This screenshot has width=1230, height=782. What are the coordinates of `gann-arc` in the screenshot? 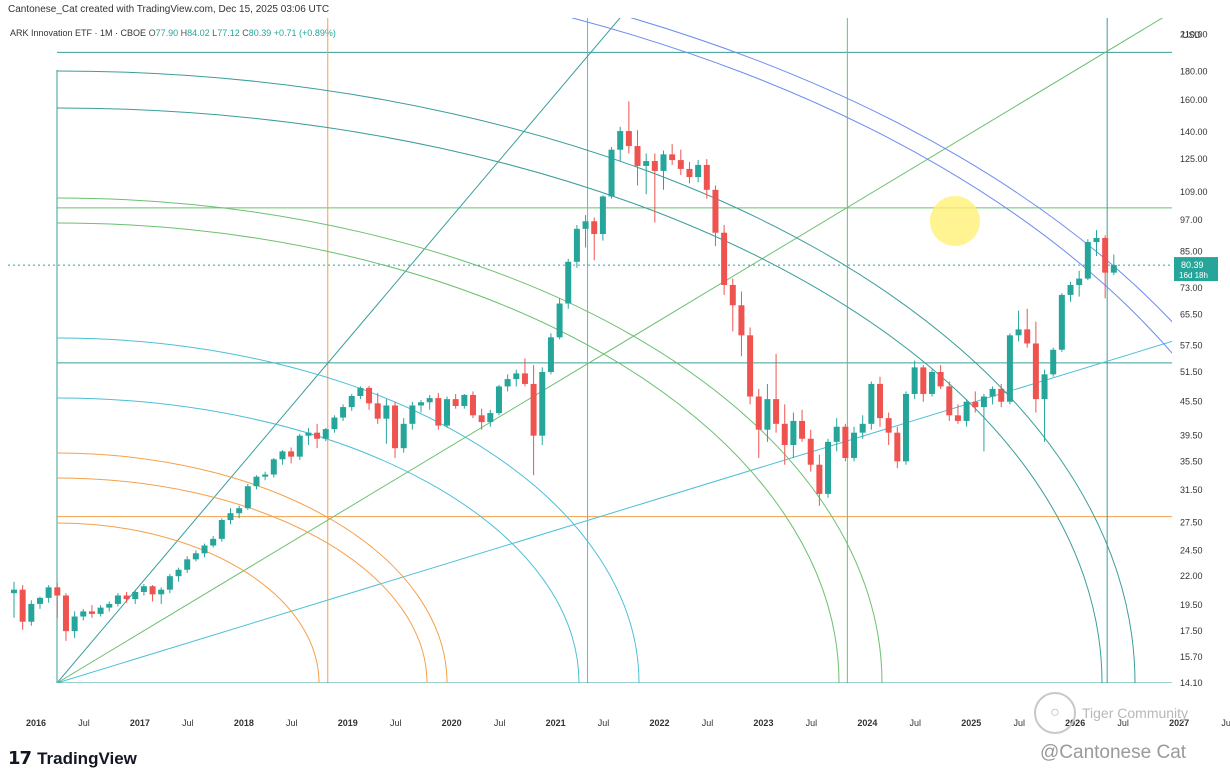 It's located at (242, 580).